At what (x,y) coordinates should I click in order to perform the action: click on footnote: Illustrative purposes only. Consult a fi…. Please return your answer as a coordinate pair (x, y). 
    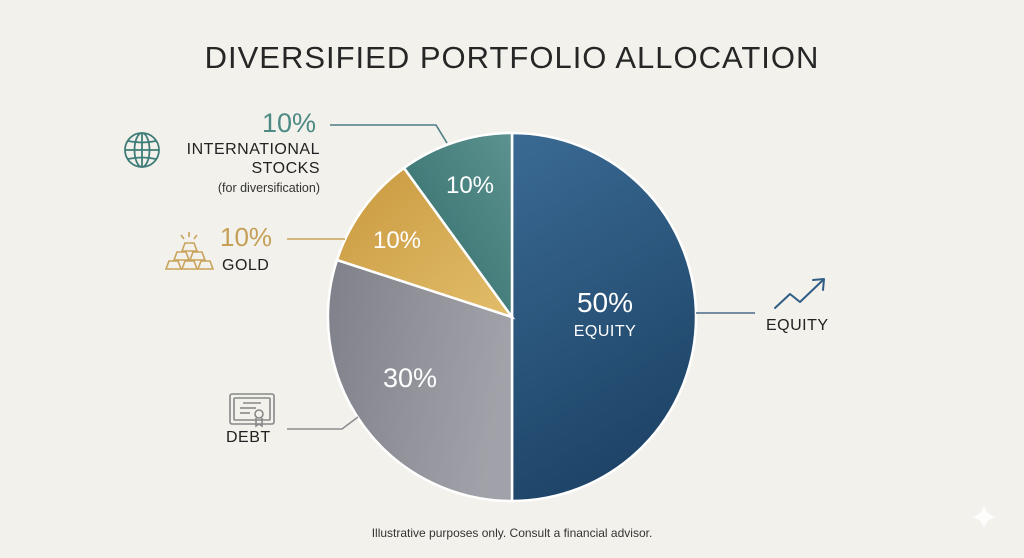
    Looking at the image, I should click on (512, 533).